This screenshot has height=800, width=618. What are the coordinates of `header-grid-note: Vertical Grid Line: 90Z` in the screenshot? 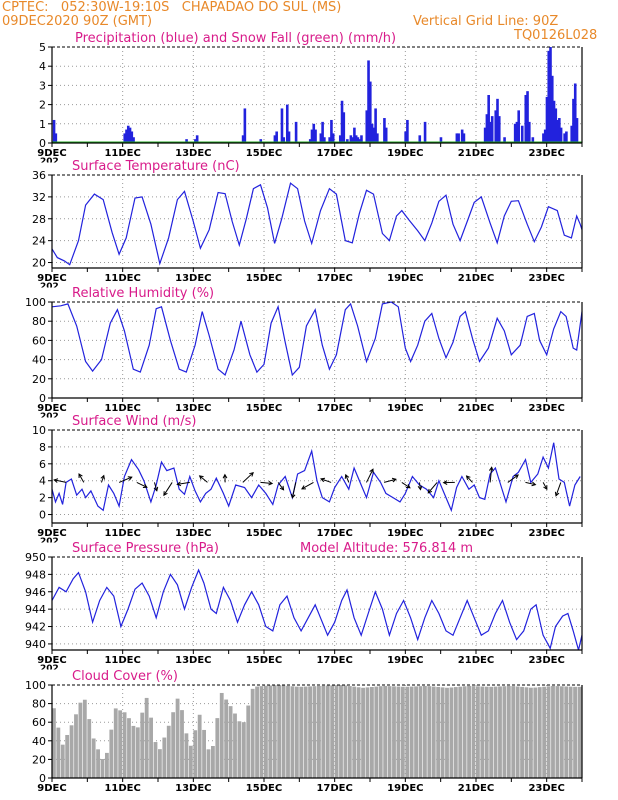 It's located at (486, 21).